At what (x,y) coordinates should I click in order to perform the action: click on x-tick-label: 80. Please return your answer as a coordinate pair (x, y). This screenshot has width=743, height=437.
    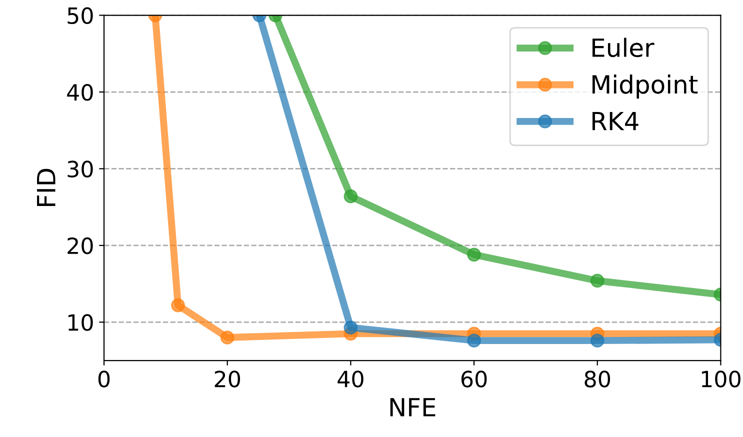
    Looking at the image, I should click on (597, 379).